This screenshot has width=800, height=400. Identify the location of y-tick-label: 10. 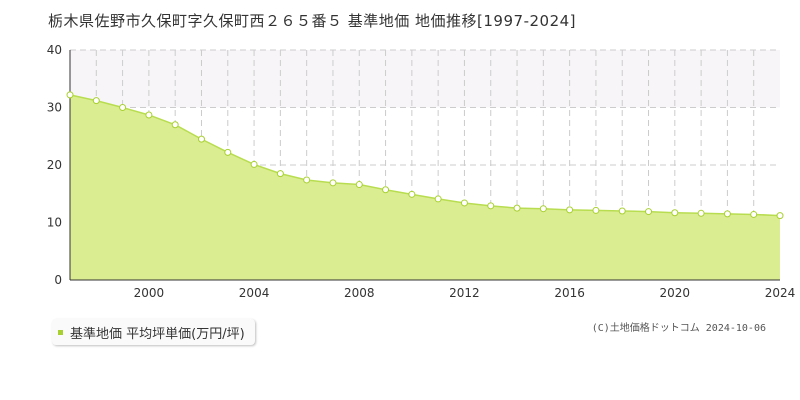
(54, 223).